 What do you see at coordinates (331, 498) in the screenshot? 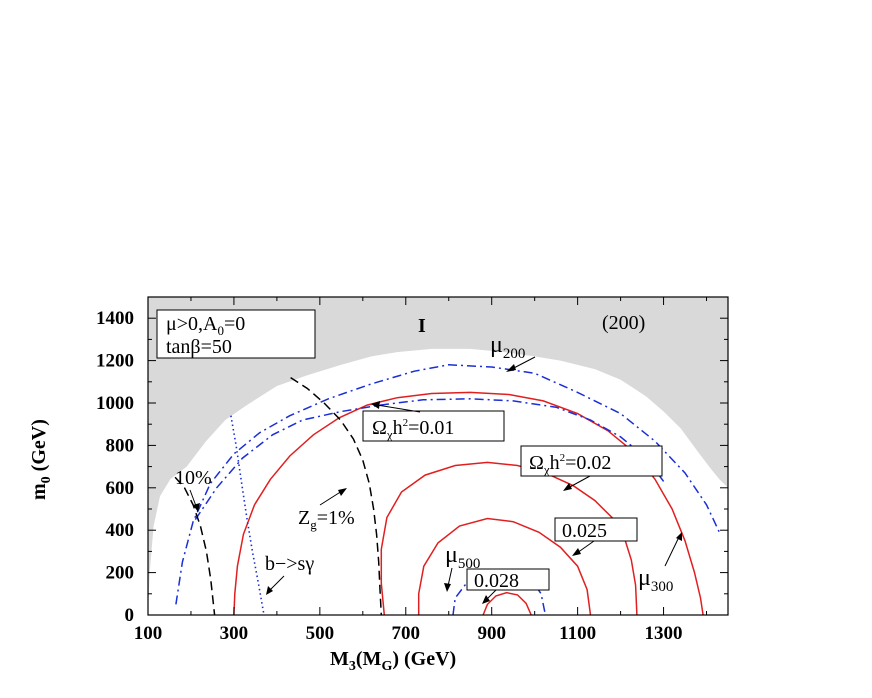
I see `zg-arrow` at bounding box center [331, 498].